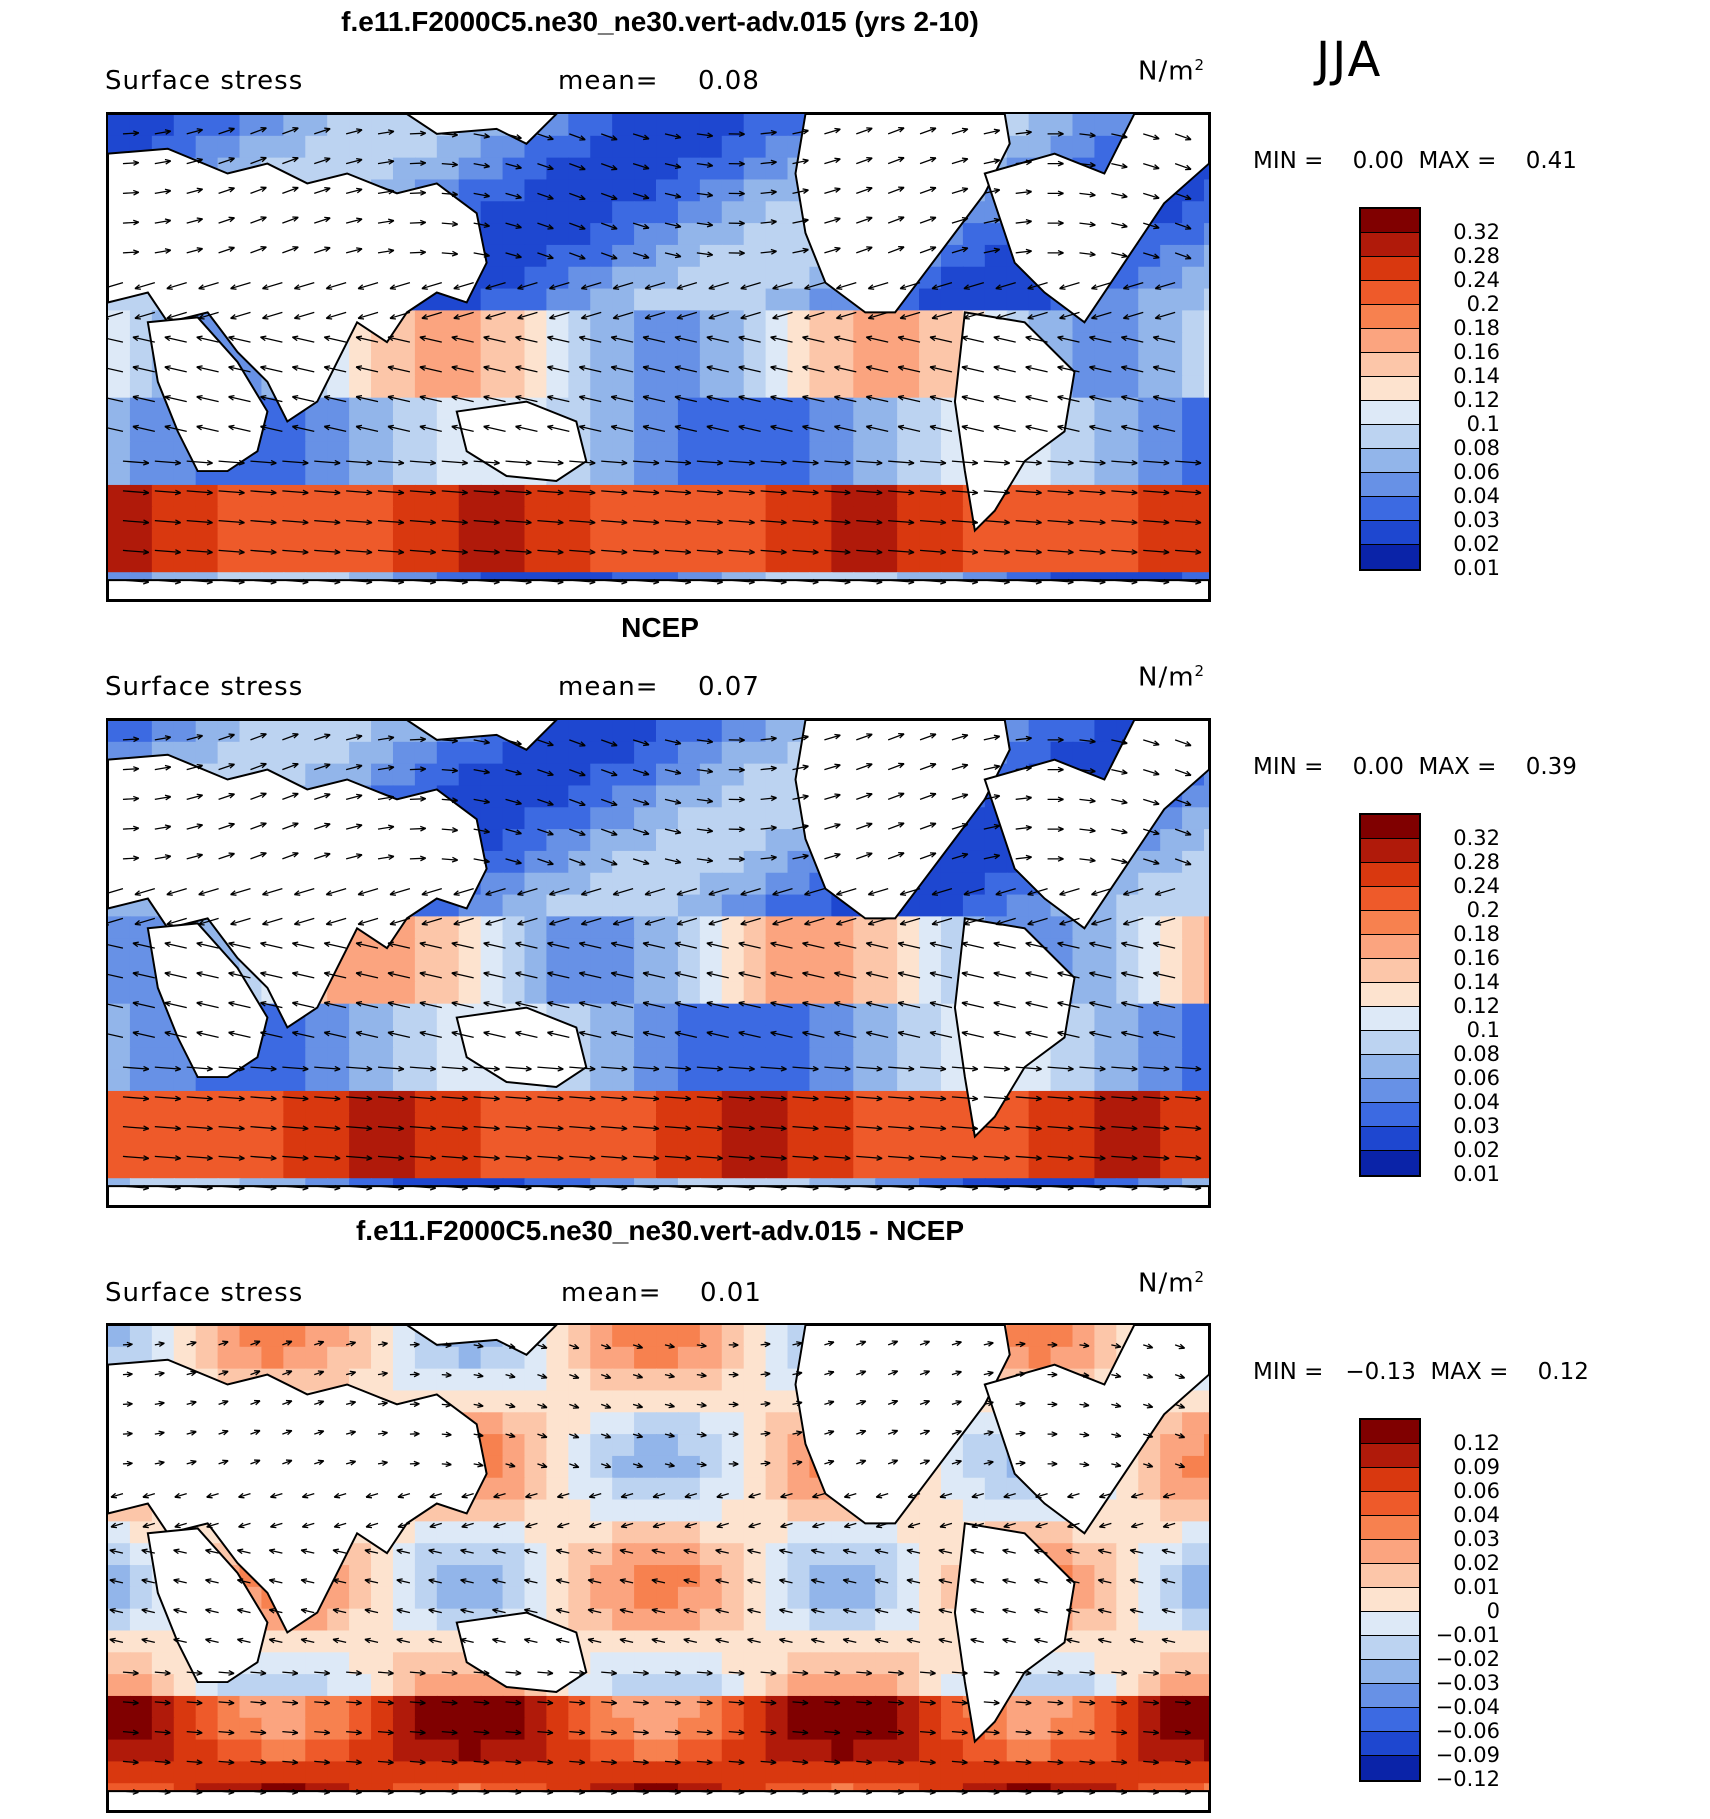 This screenshot has width=1710, height=1819. What do you see at coordinates (204, 81) in the screenshot?
I see `panel-1-variable: Surface stress` at bounding box center [204, 81].